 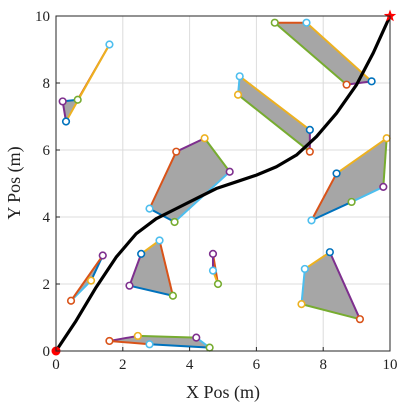 What do you see at coordinates (42, 17) in the screenshot?
I see `y-tick-label: 10` at bounding box center [42, 17].